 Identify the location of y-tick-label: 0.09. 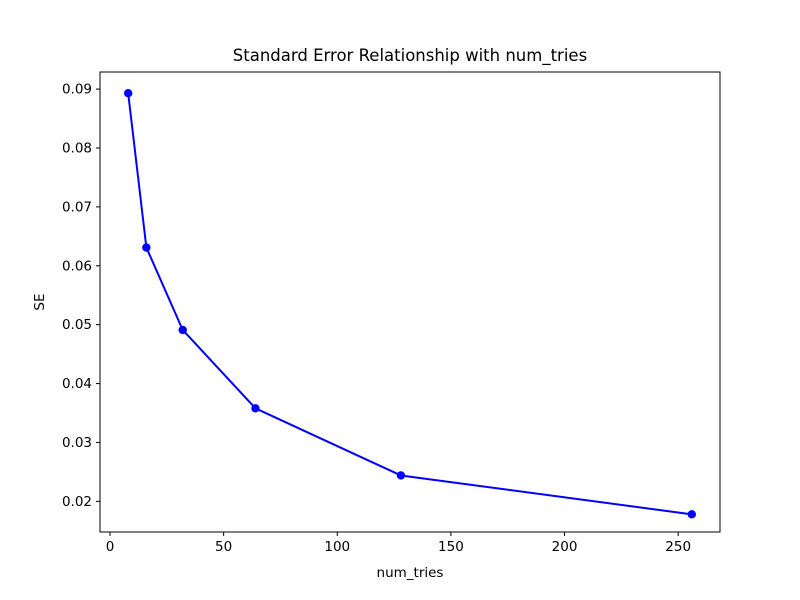
(77, 90).